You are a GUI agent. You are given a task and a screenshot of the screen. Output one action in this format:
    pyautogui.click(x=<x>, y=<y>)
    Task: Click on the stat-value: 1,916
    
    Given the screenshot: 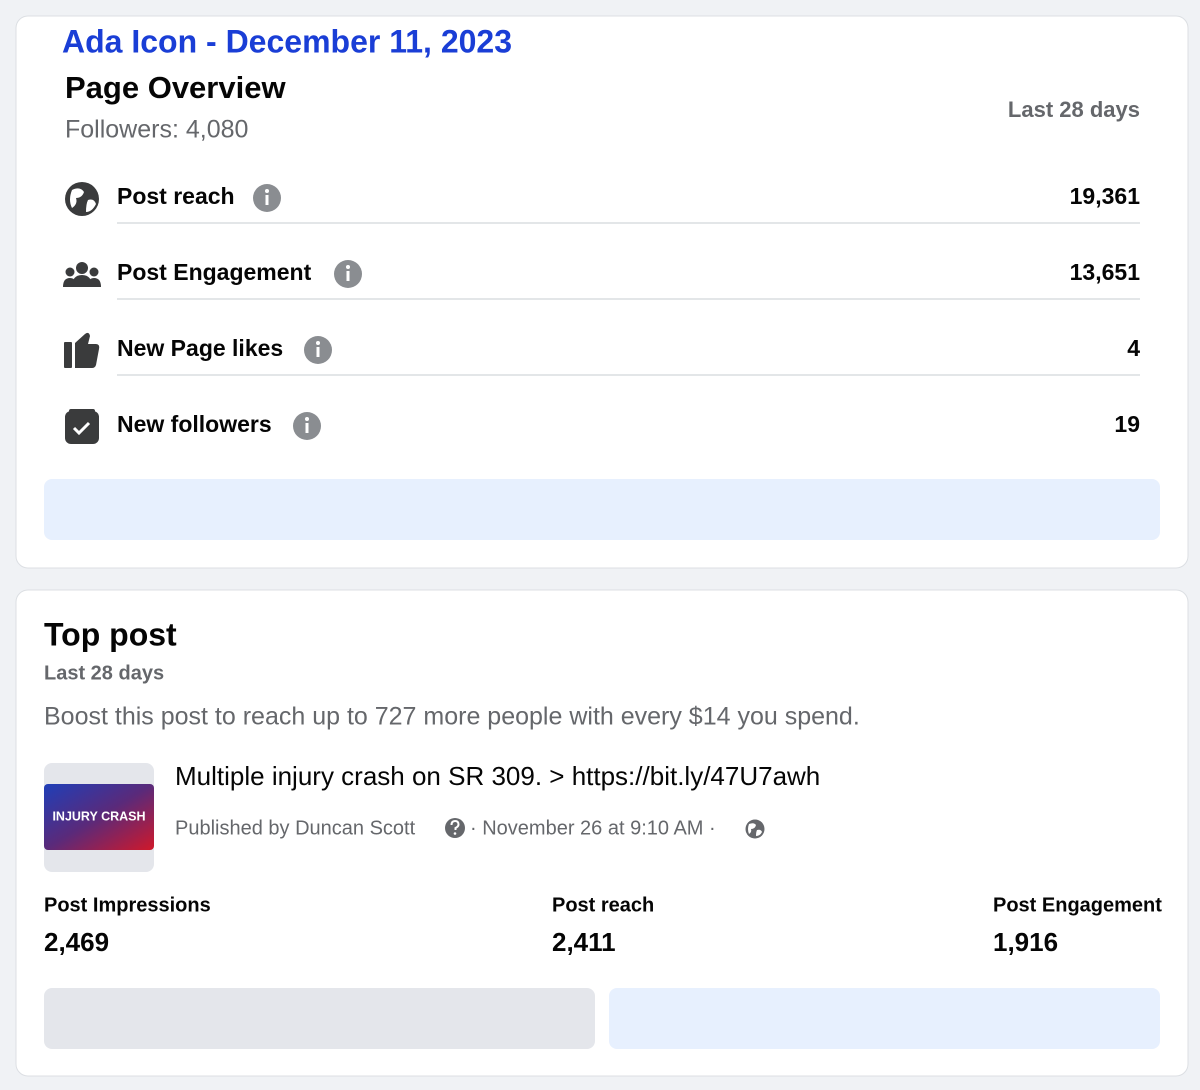 What is the action you would take?
    pyautogui.click(x=1025, y=942)
    